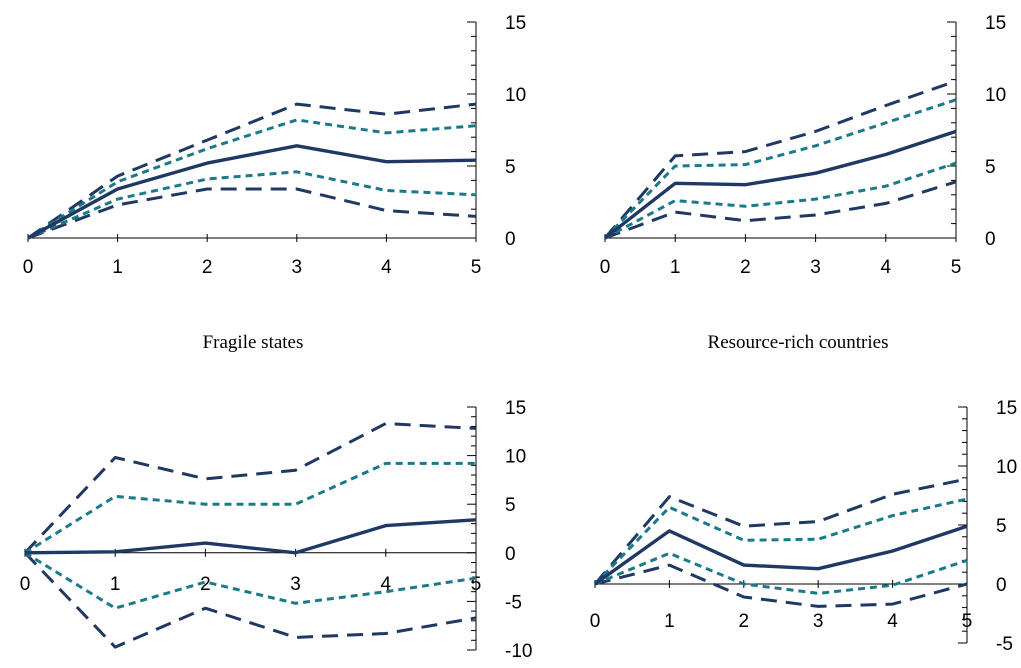 This screenshot has height=668, width=1021. I want to click on panel-title-resource-rich-countries: Resource-rich countries, so click(798, 342).